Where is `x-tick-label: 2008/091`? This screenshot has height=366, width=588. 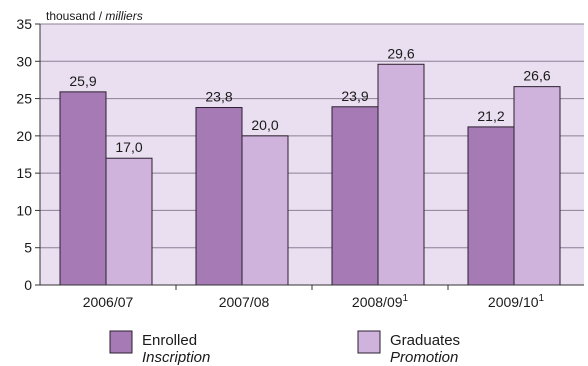
x-tick-label: 2008/091 is located at coordinates (380, 301).